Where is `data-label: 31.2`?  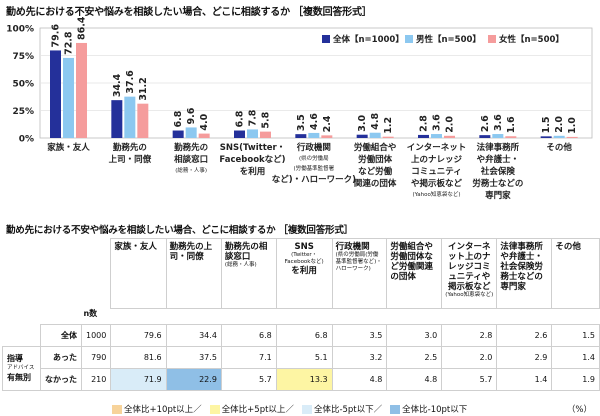 data-label: 31.2 is located at coordinates (143, 88).